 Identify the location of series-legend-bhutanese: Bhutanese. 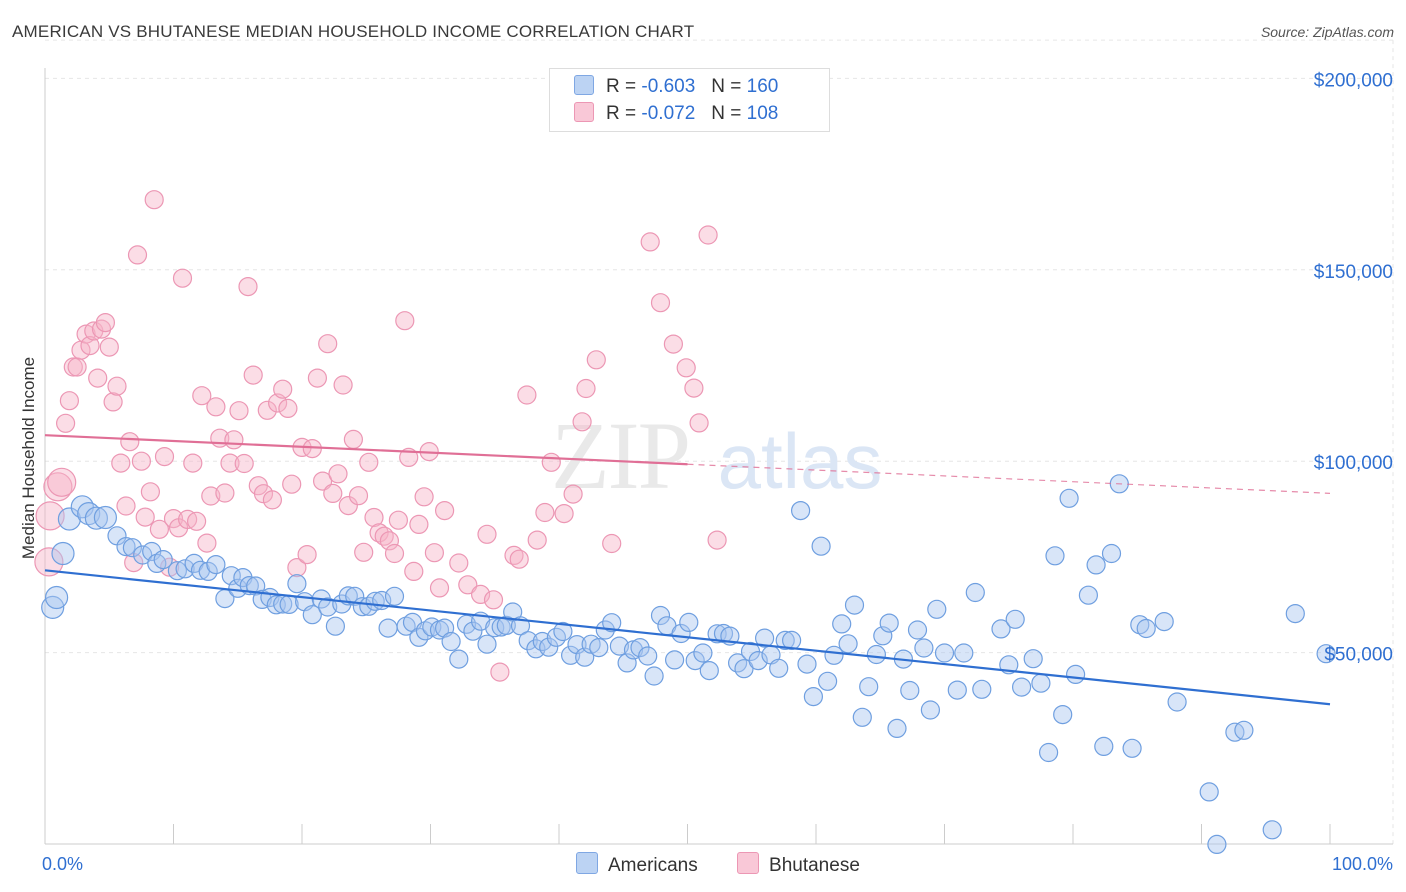
(798, 864).